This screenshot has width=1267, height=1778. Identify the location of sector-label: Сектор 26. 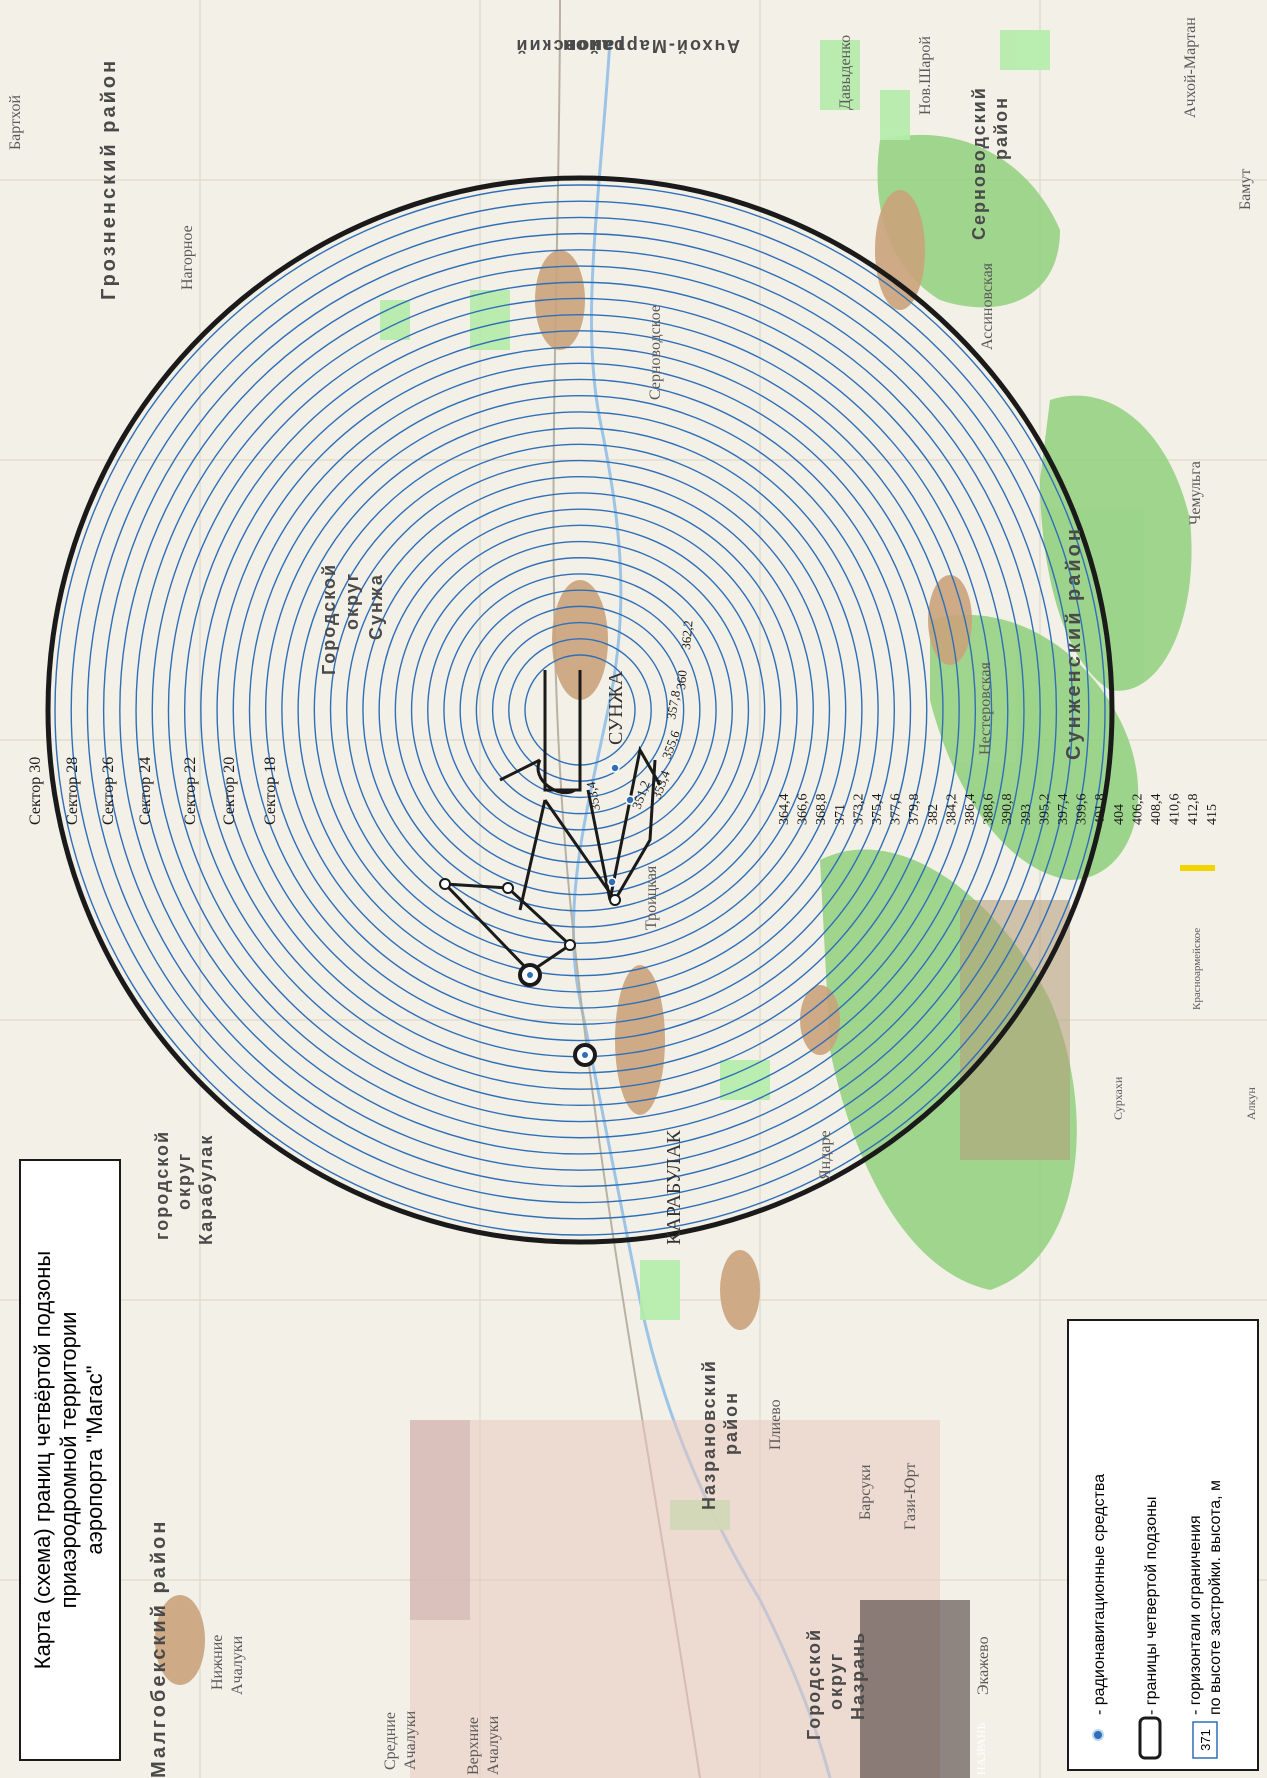
(108, 791).